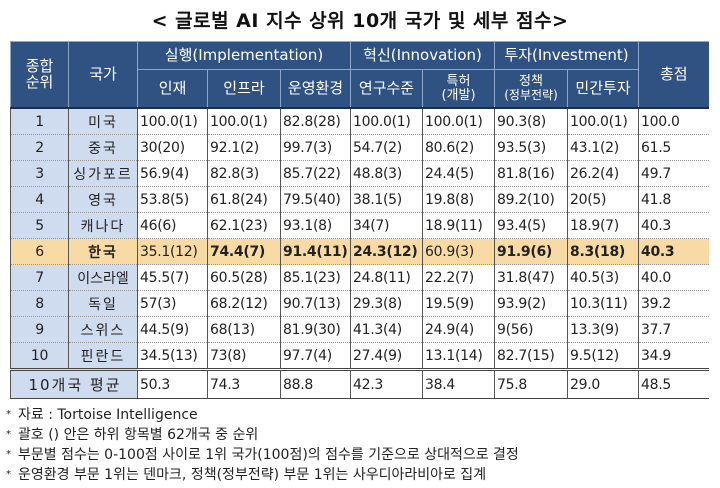  What do you see at coordinates (531, 82) in the screenshot?
I see `header-policy-line1: 정책` at bounding box center [531, 82].